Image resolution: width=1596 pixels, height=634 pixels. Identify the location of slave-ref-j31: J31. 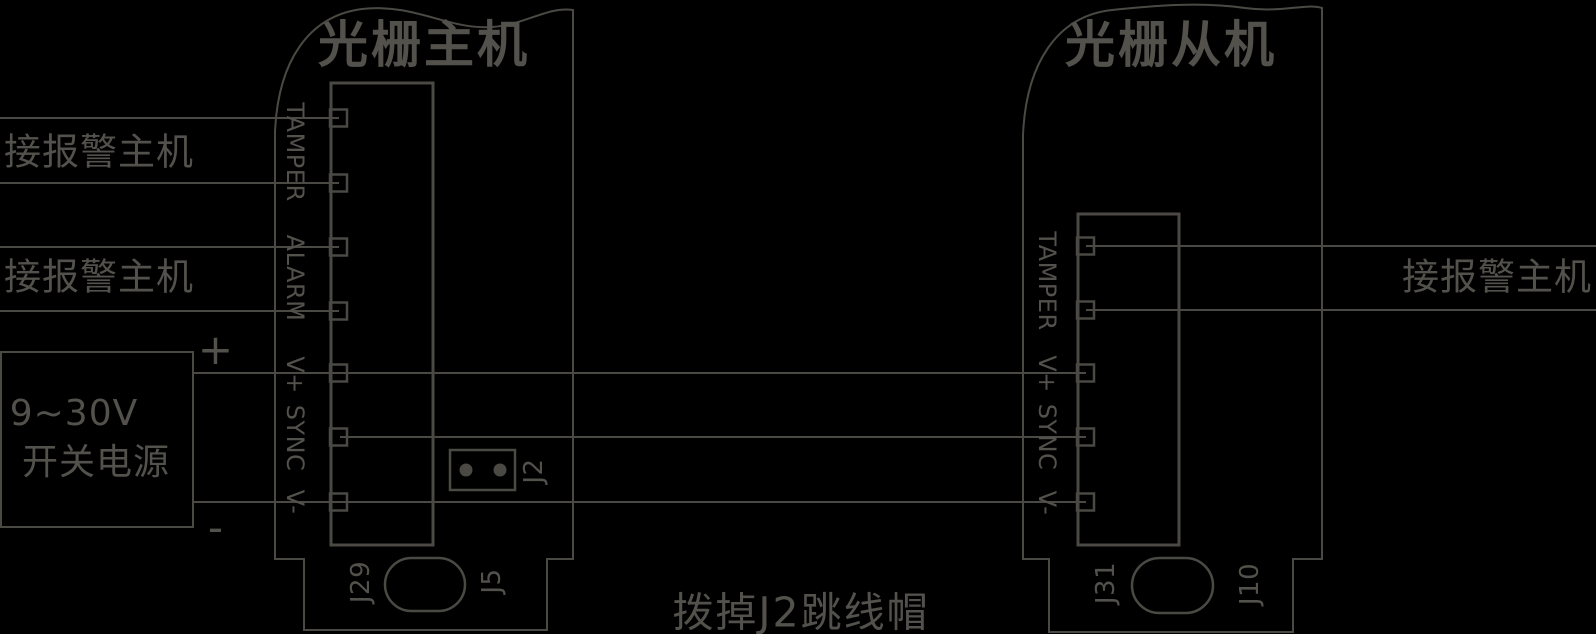
(1106, 583).